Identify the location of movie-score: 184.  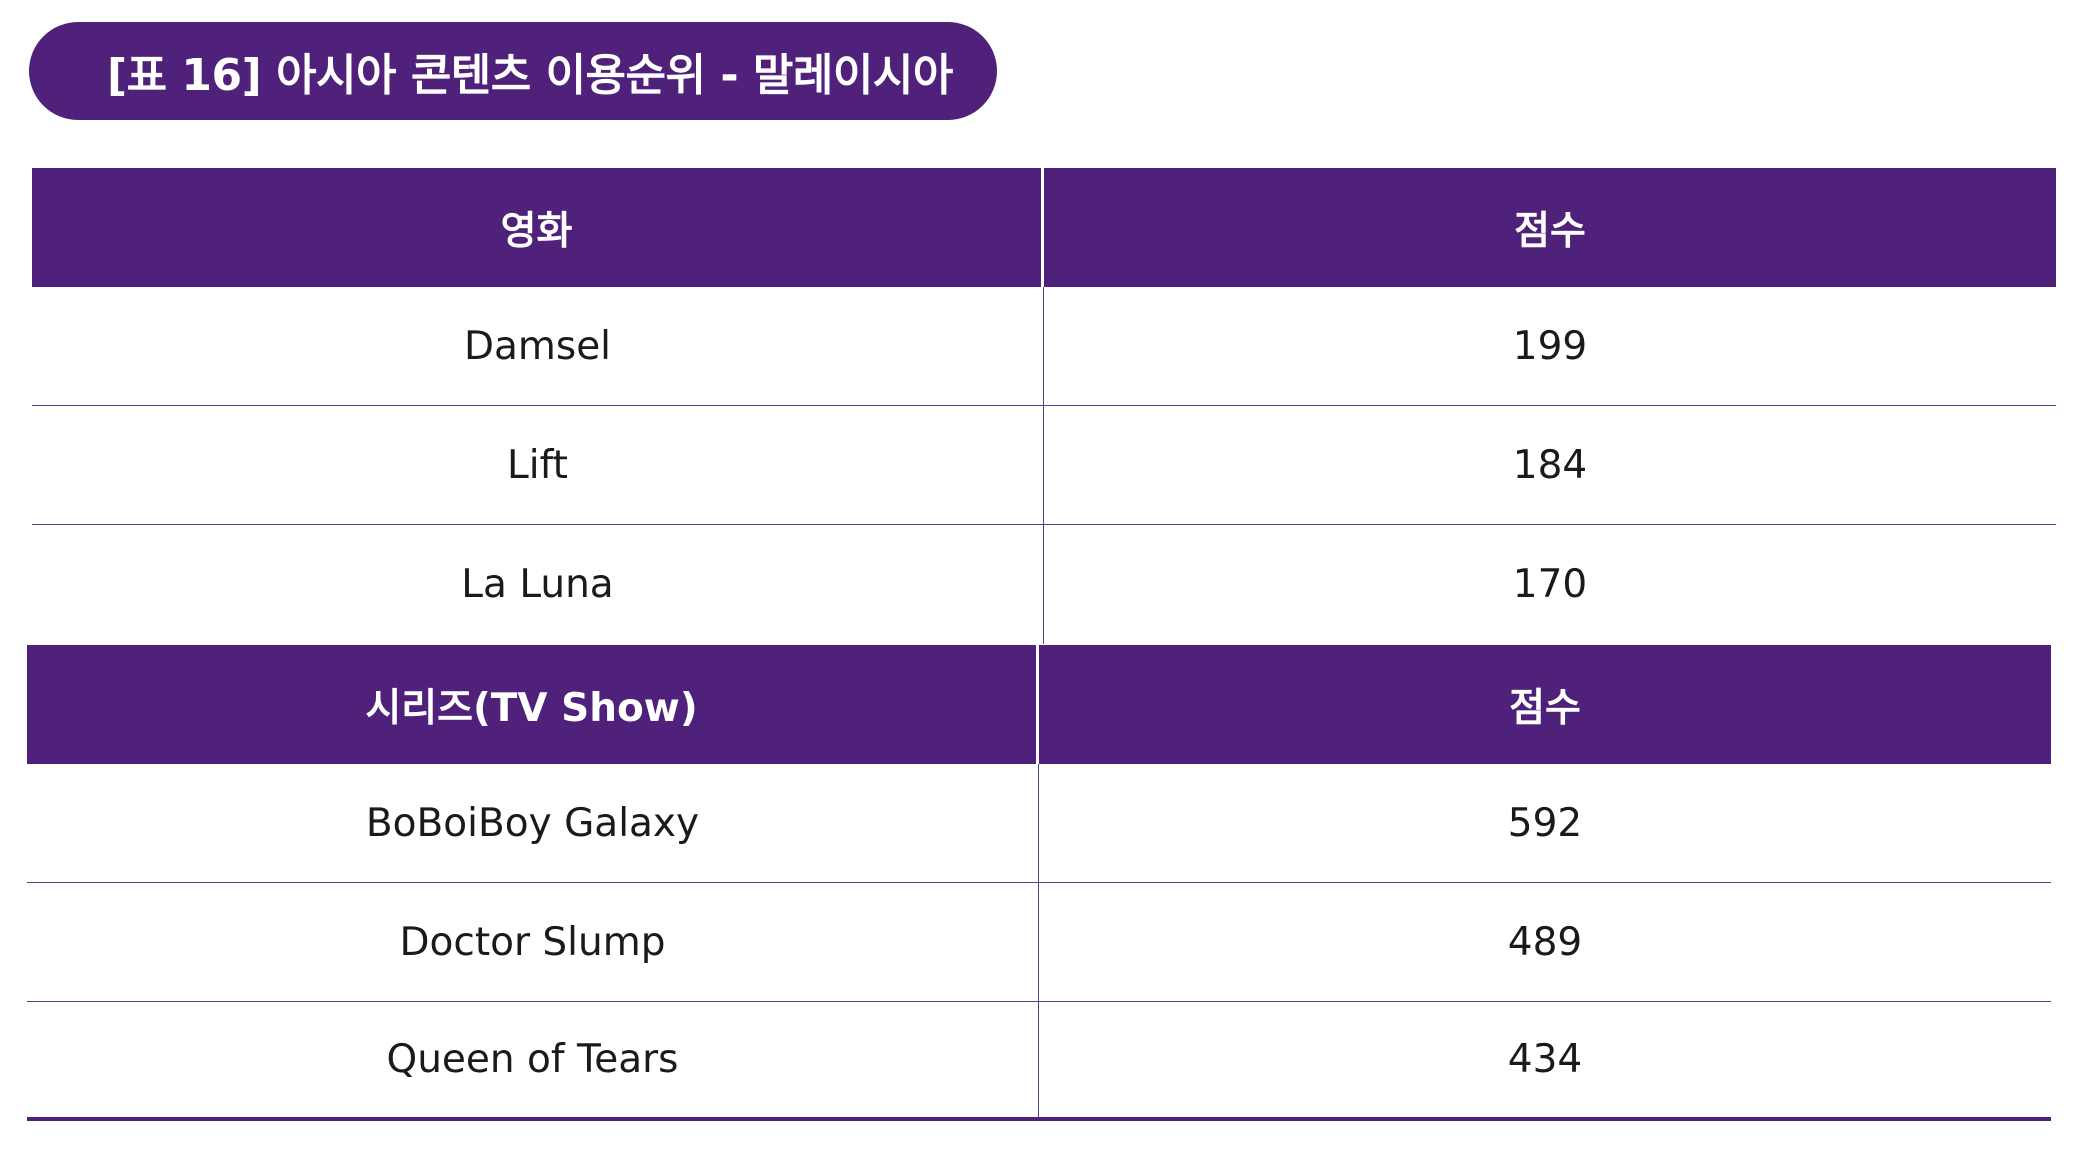
(1550, 465).